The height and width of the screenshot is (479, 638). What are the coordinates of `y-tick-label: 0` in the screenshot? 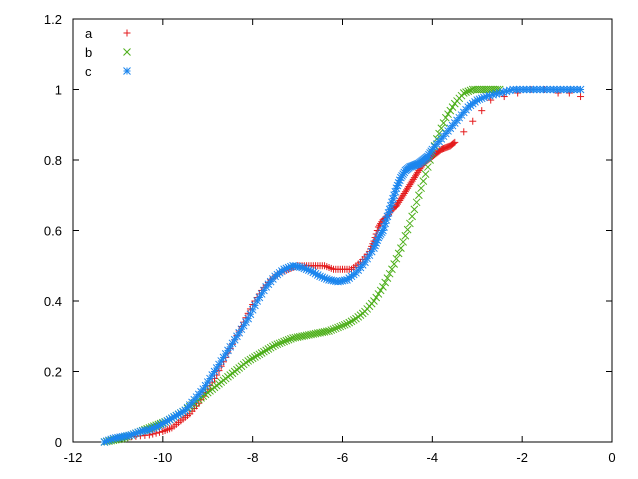 It's located at (58, 442).